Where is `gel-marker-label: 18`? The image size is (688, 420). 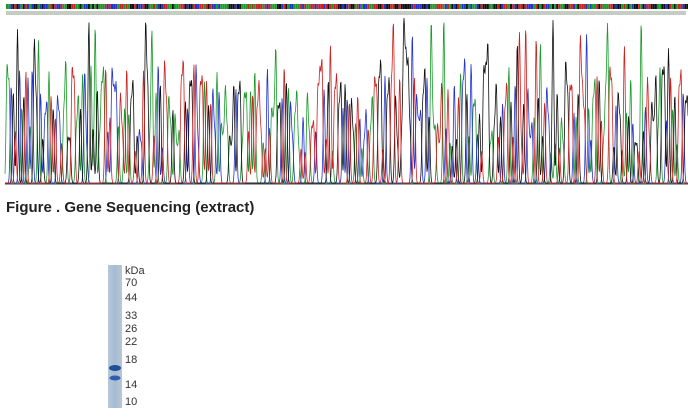 gel-marker-label: 18 is located at coordinates (131, 360).